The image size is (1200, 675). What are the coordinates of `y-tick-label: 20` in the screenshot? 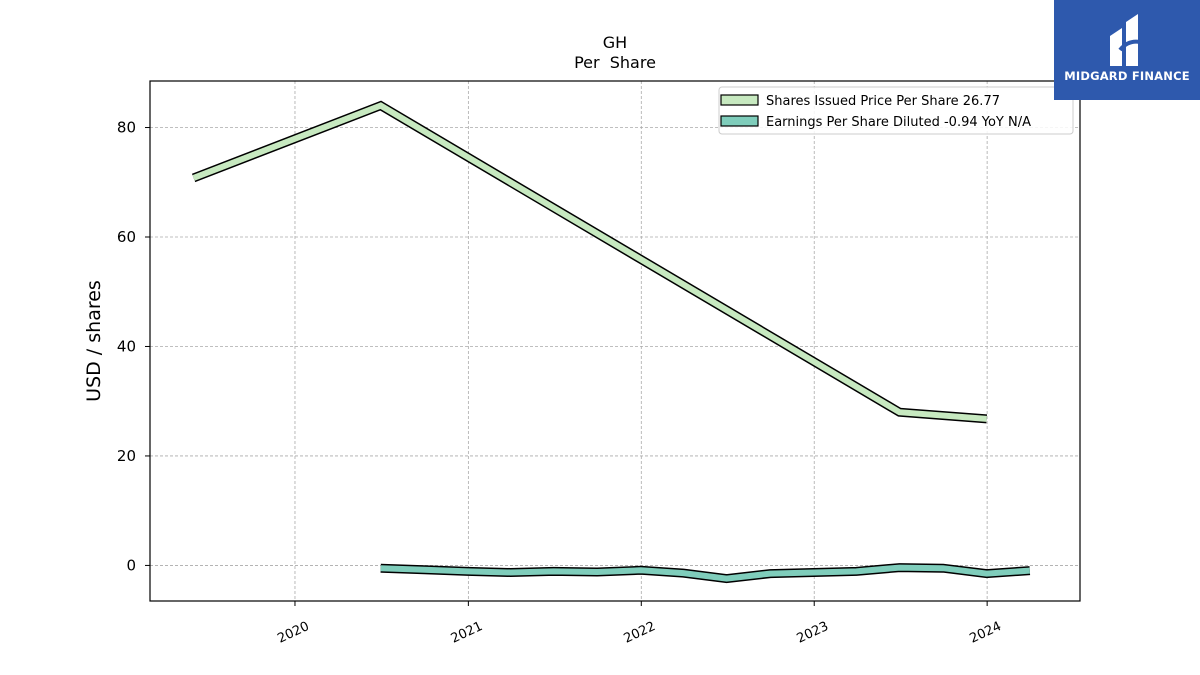 It's located at (126, 456).